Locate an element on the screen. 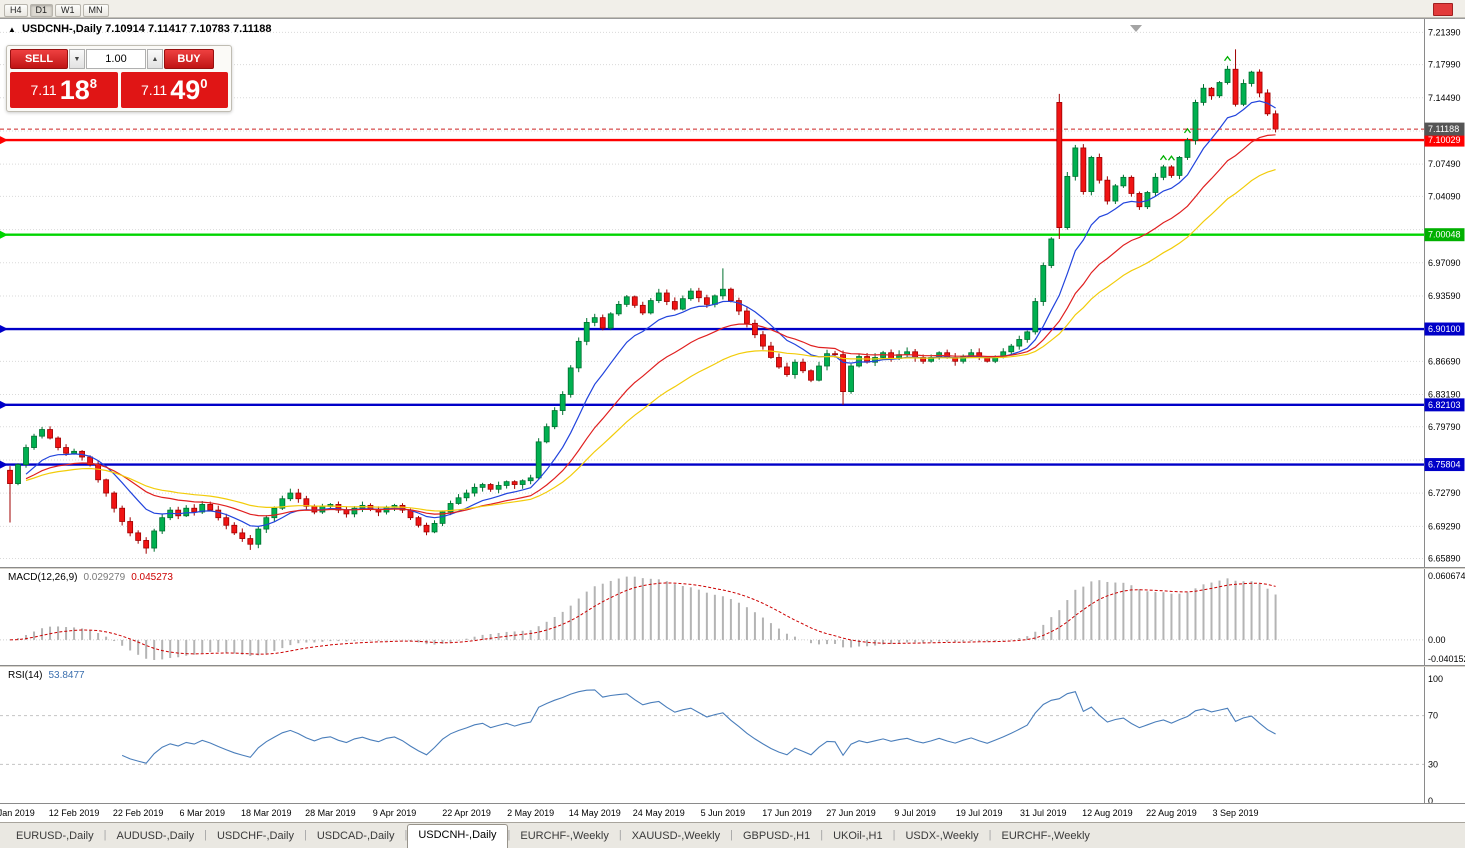 The image size is (1465, 848). tab-usdcnh-daily: USDCNH-,Daily is located at coordinates (457, 836).